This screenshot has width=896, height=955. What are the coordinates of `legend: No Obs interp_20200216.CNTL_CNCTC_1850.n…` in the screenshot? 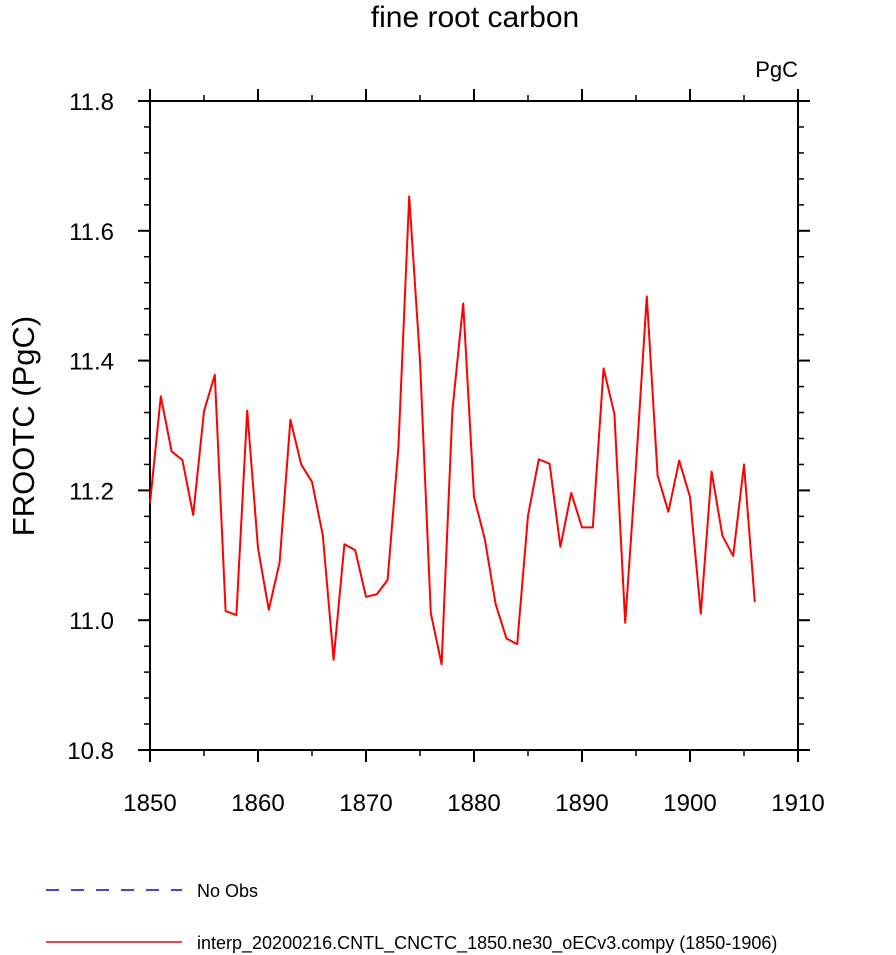 It's located at (411, 917).